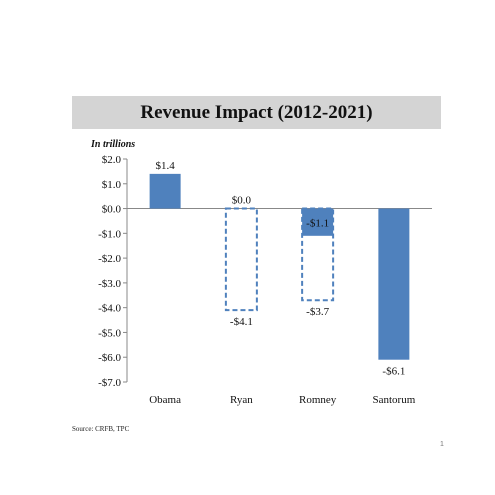  What do you see at coordinates (394, 284) in the screenshot?
I see `bar-santorum` at bounding box center [394, 284].